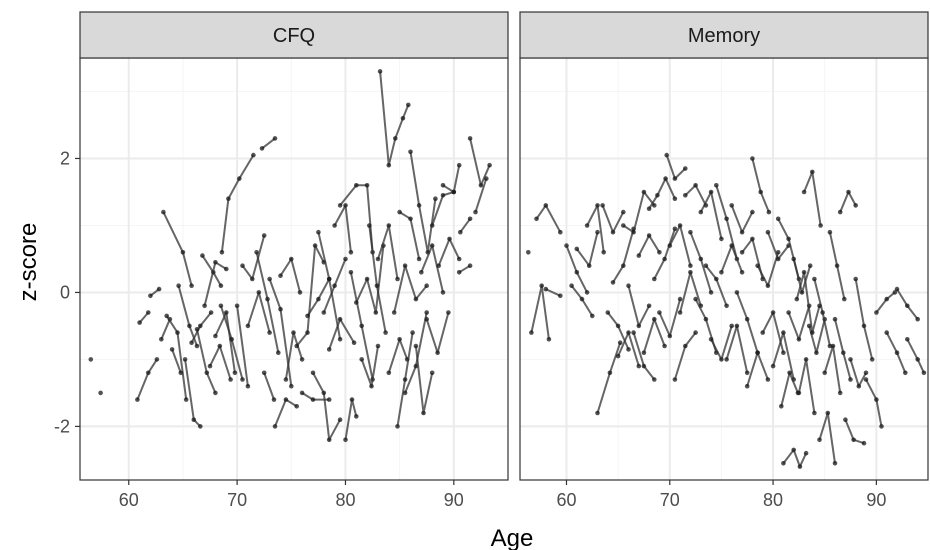 The height and width of the screenshot is (550, 930). I want to click on y-axis: -2 0 2, so click(67, 292).